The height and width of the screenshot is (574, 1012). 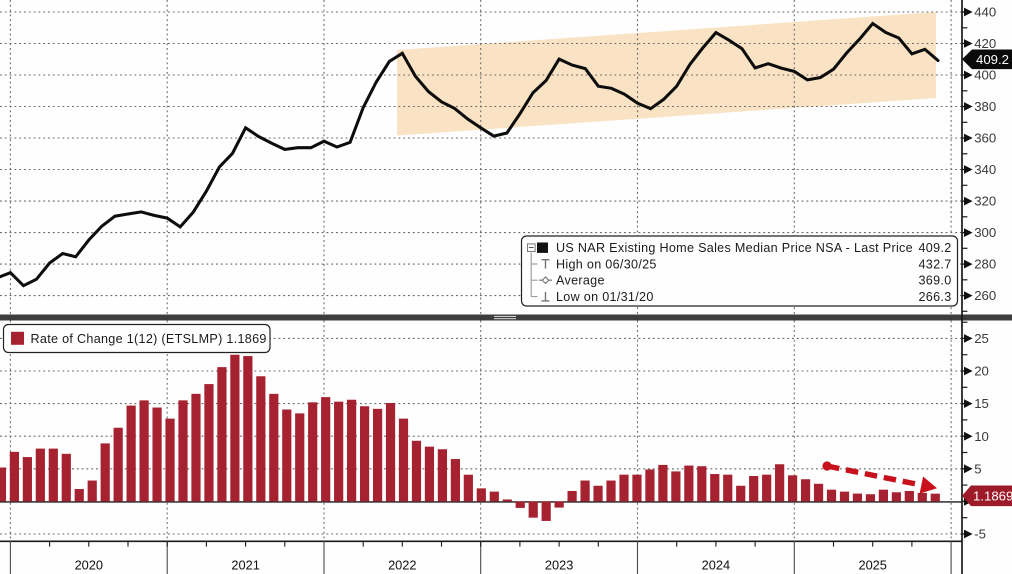 I want to click on svg-text: 25, so click(x=981, y=338).